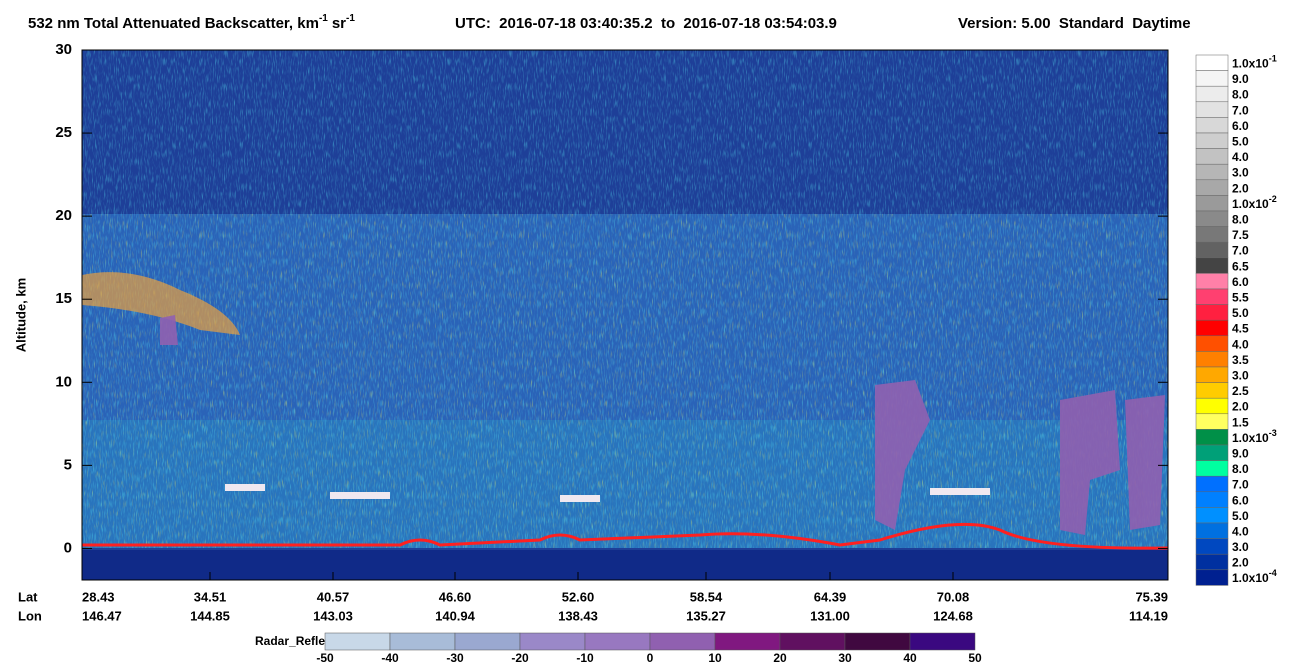  What do you see at coordinates (1273, 199) in the screenshot?
I see `colorbar-label-exponent: -2` at bounding box center [1273, 199].